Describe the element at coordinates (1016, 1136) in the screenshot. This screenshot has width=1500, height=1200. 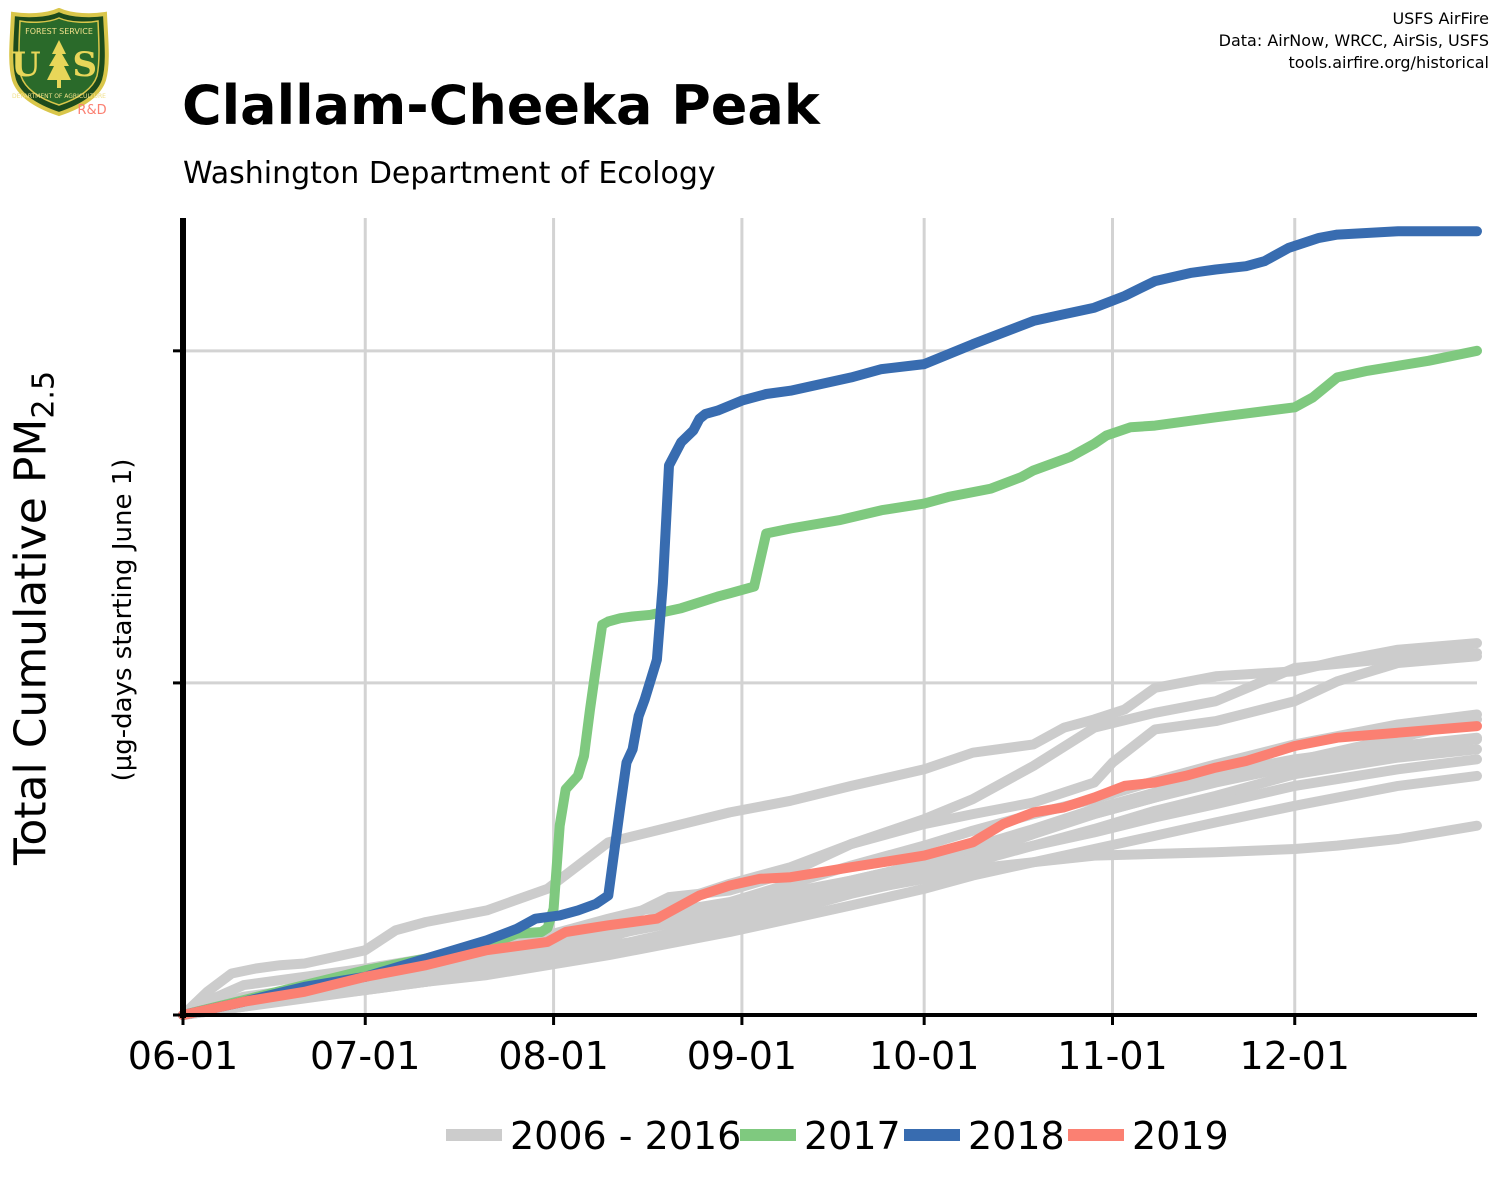
I see `legend-label-2018: 2018` at that location.